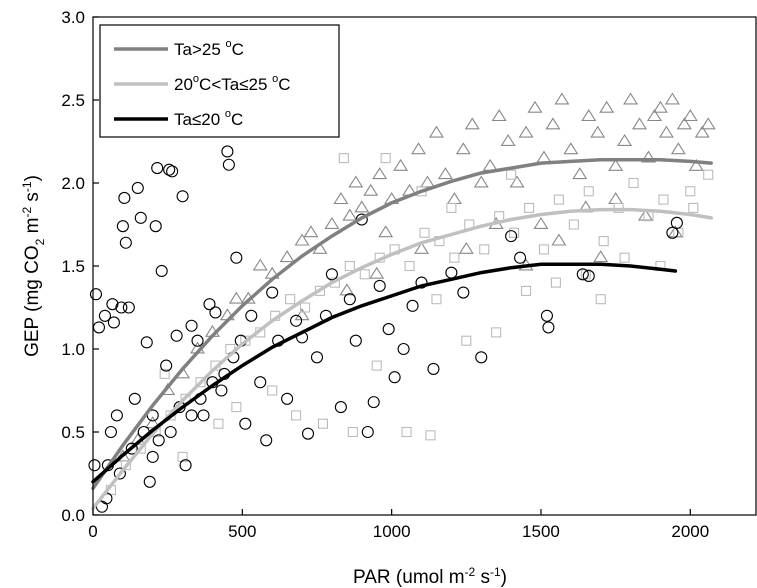  I want to click on y-tick-label: 2.0, so click(73, 183).